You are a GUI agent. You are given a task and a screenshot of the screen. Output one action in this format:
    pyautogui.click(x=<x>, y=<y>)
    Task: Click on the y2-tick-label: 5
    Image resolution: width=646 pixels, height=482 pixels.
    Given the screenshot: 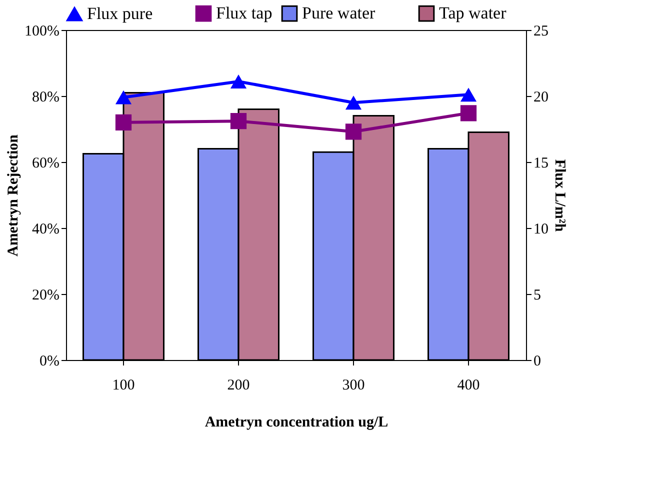 What is the action you would take?
    pyautogui.click(x=537, y=296)
    